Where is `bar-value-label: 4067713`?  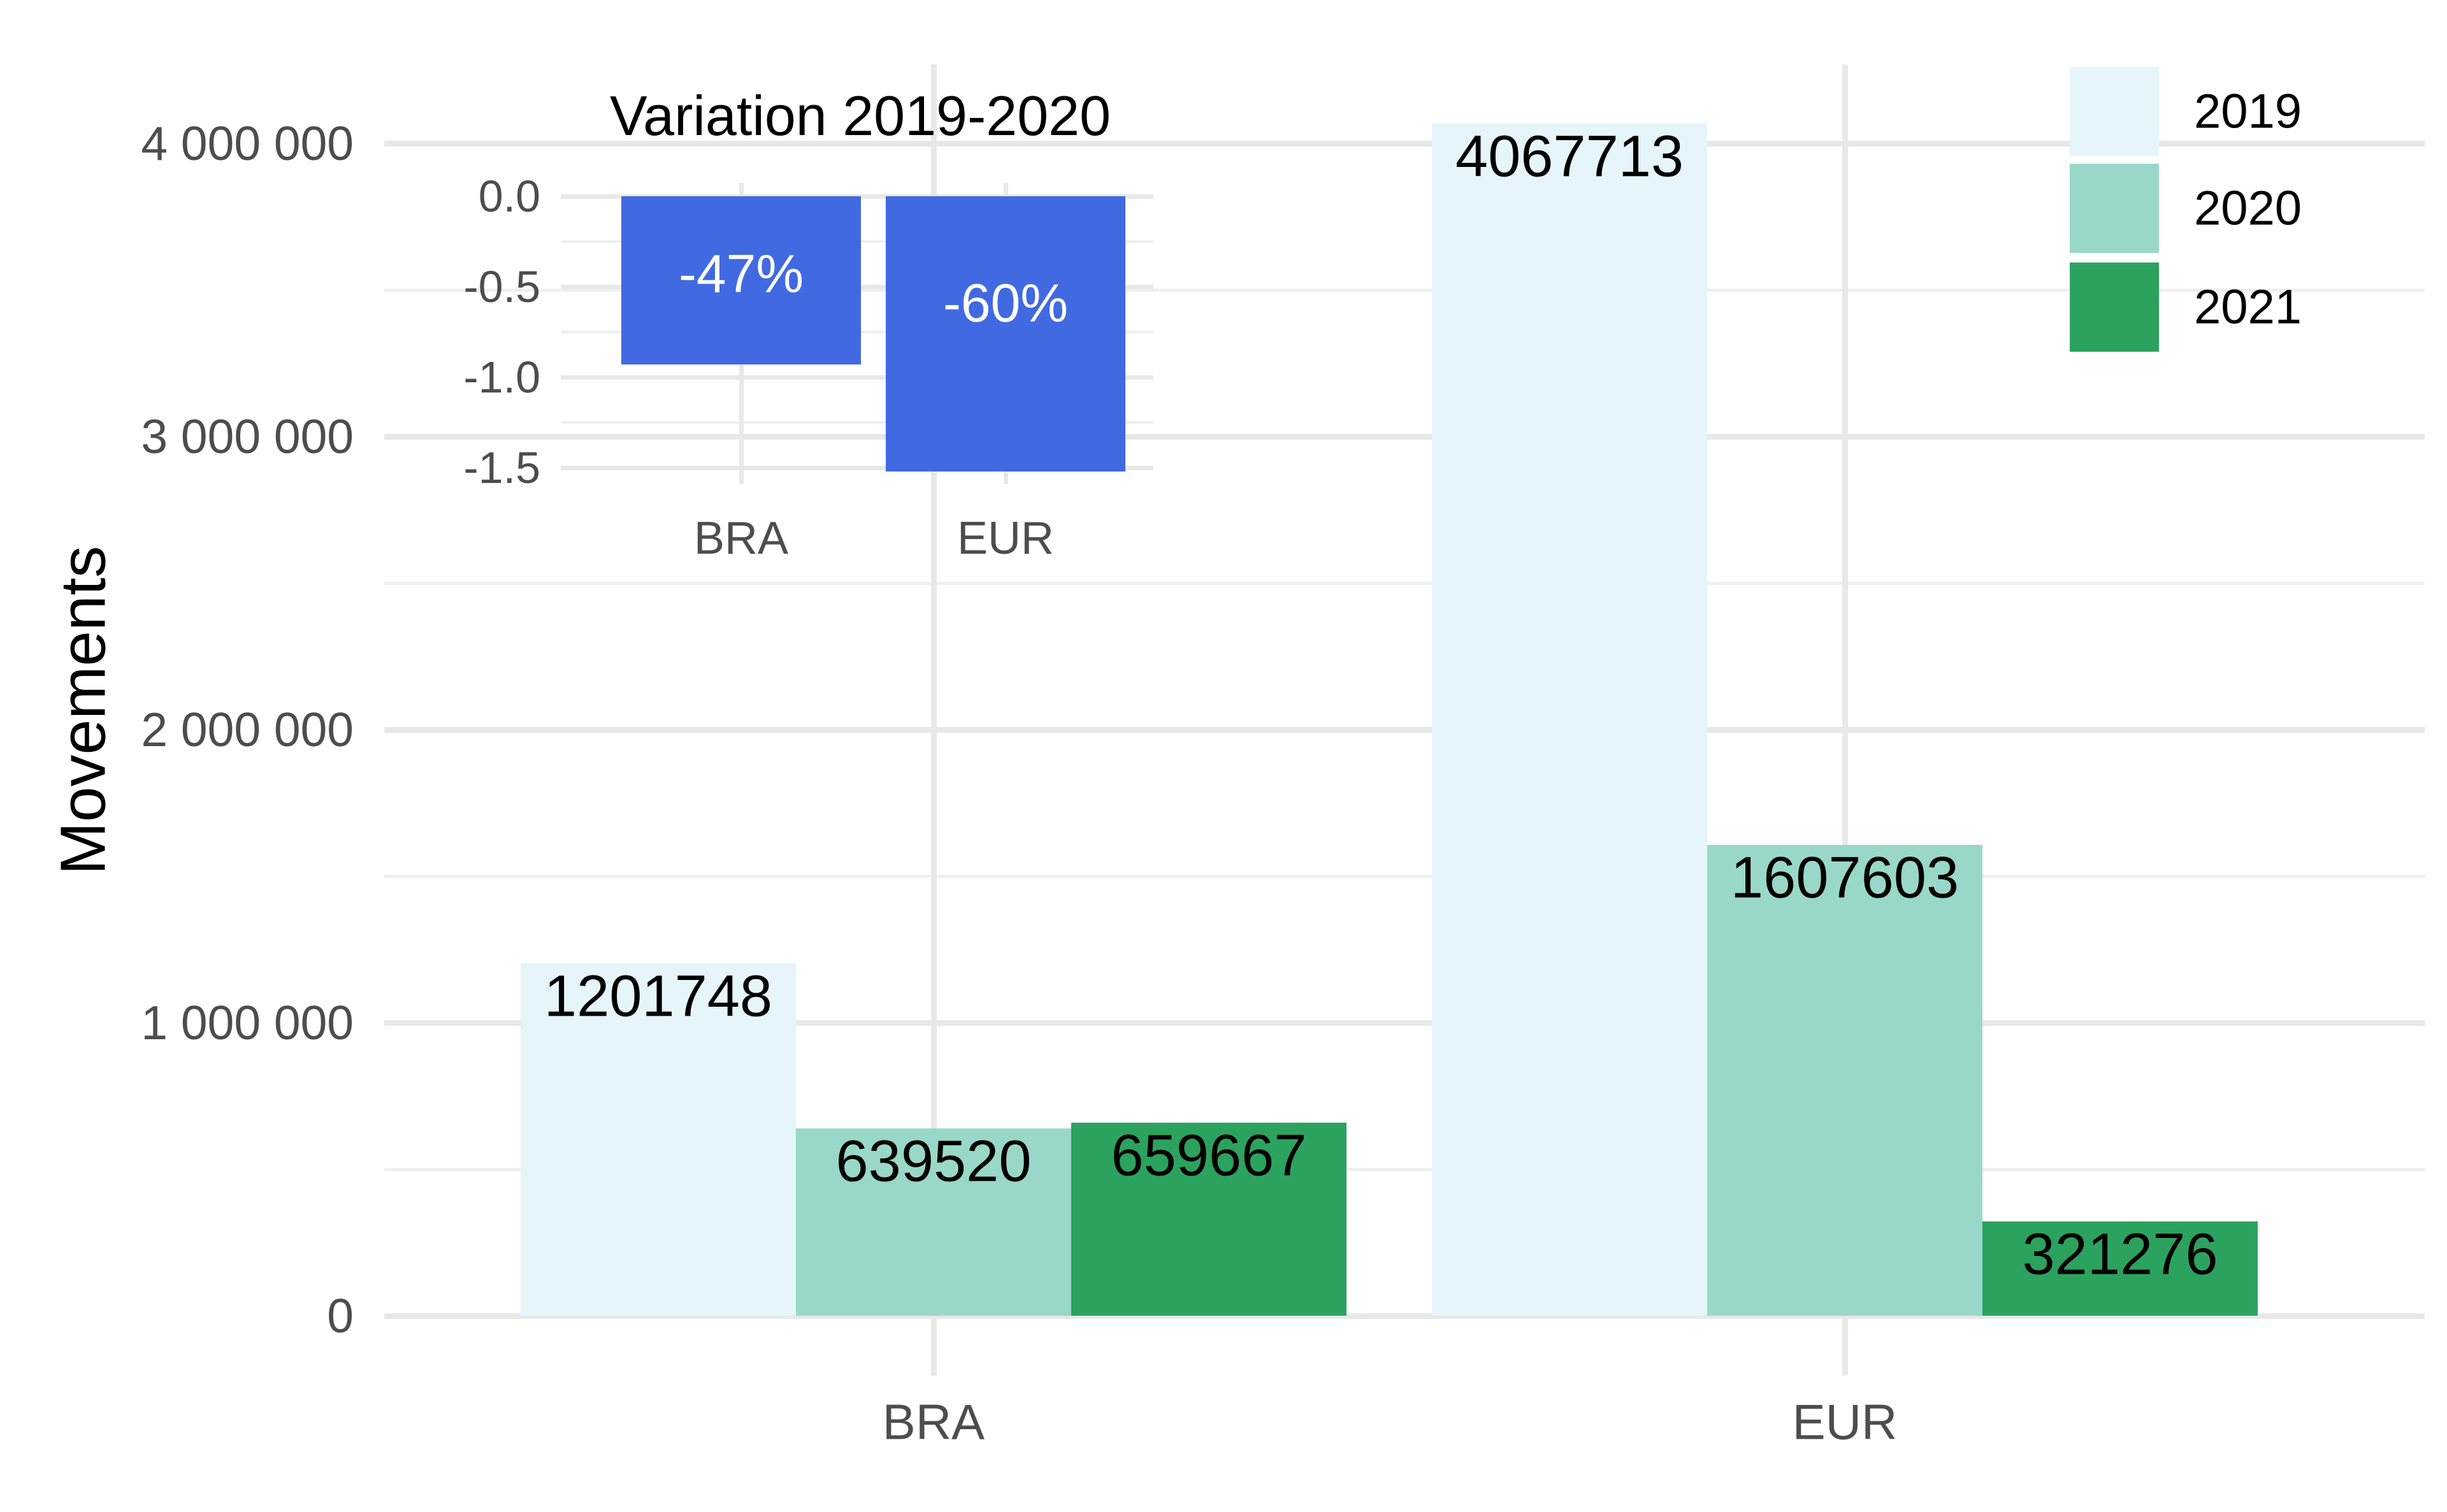 bar-value-label: 4067713 is located at coordinates (1569, 156).